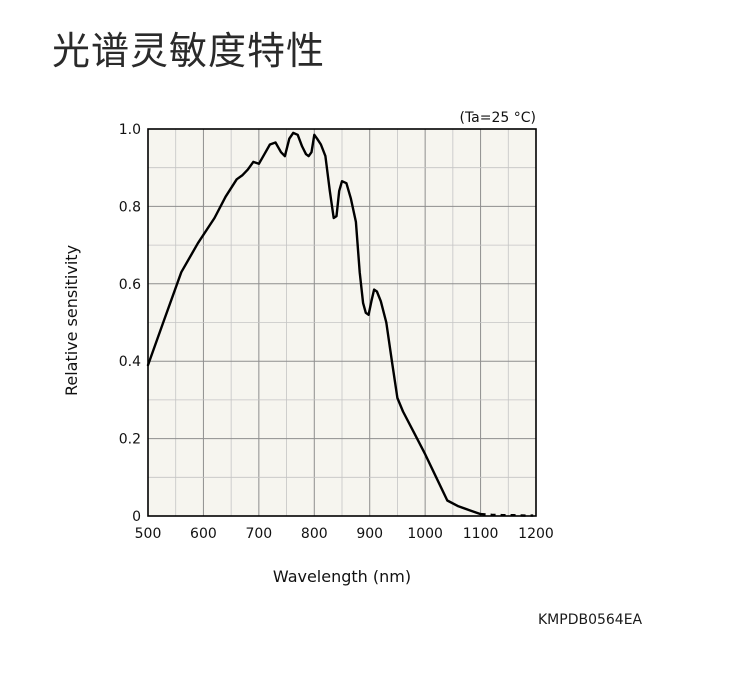 This screenshot has width=733, height=687. What do you see at coordinates (130, 207) in the screenshot?
I see `y-tick-label: 0.8` at bounding box center [130, 207].